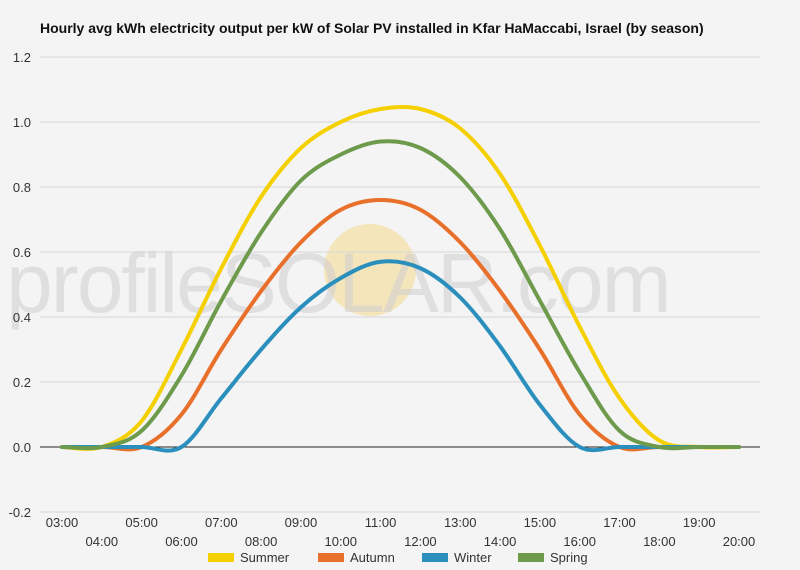  Describe the element at coordinates (398, 557) in the screenshot. I see `legend: Summer Autumn Winter Spring` at that location.